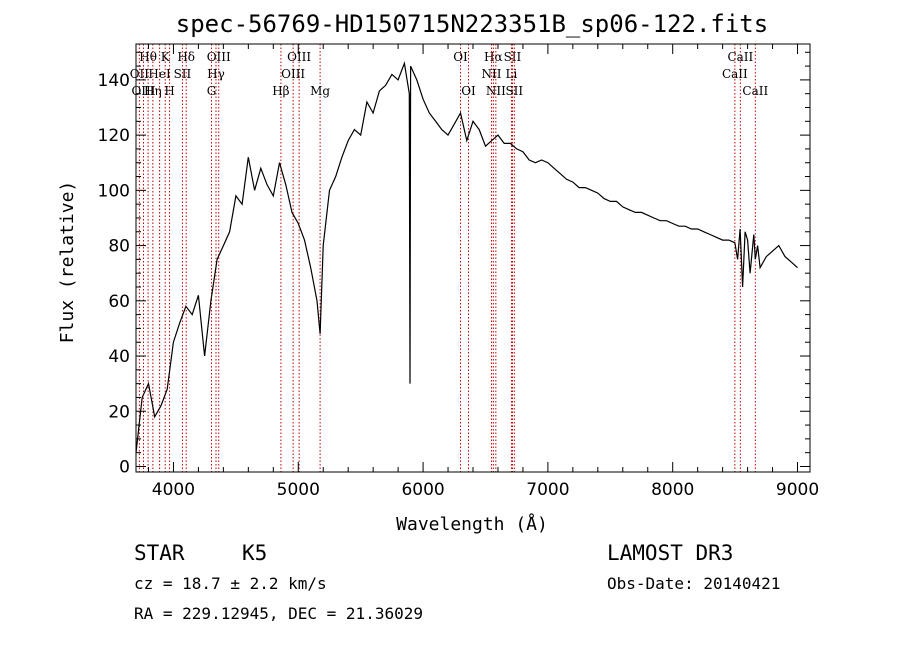 The height and width of the screenshot is (649, 900). What do you see at coordinates (186, 57) in the screenshot?
I see `spectral-line-label: Hδ` at bounding box center [186, 57].